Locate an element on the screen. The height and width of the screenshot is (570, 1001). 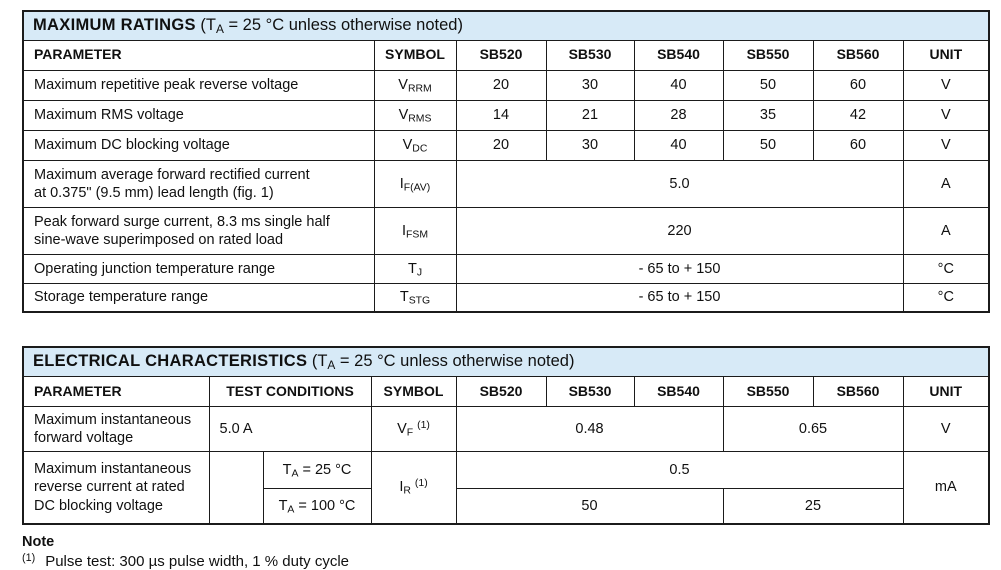
parameter-cell: Maximum repetitive peak reverse voltage is located at coordinates (198, 85).